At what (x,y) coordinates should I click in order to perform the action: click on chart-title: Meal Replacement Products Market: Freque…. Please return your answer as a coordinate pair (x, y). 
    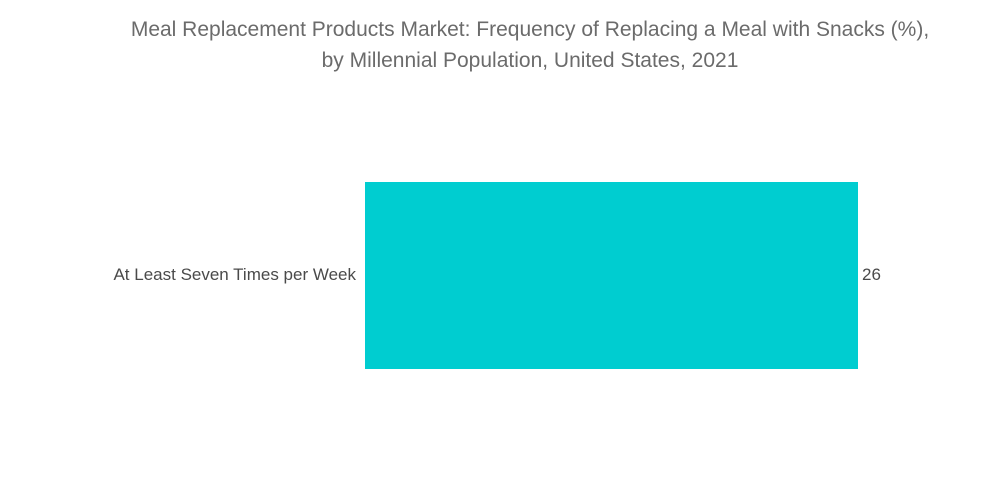
    Looking at the image, I should click on (530, 45).